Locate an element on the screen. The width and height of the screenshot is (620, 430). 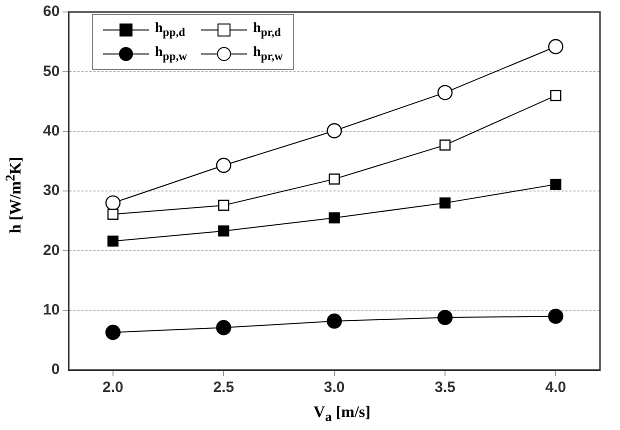
y-tick-label: 10 is located at coordinates (51, 309).